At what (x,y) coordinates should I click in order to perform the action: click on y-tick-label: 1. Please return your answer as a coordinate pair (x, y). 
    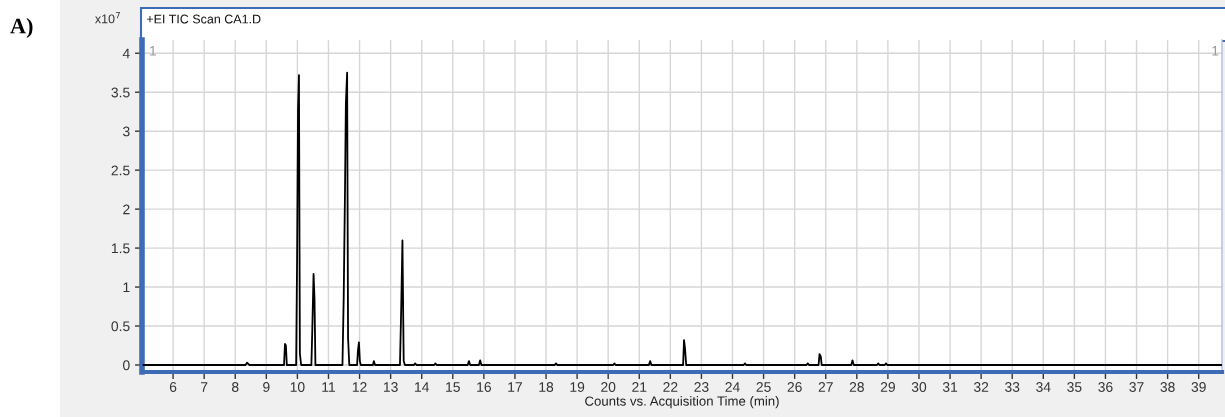
    Looking at the image, I should click on (126, 287).